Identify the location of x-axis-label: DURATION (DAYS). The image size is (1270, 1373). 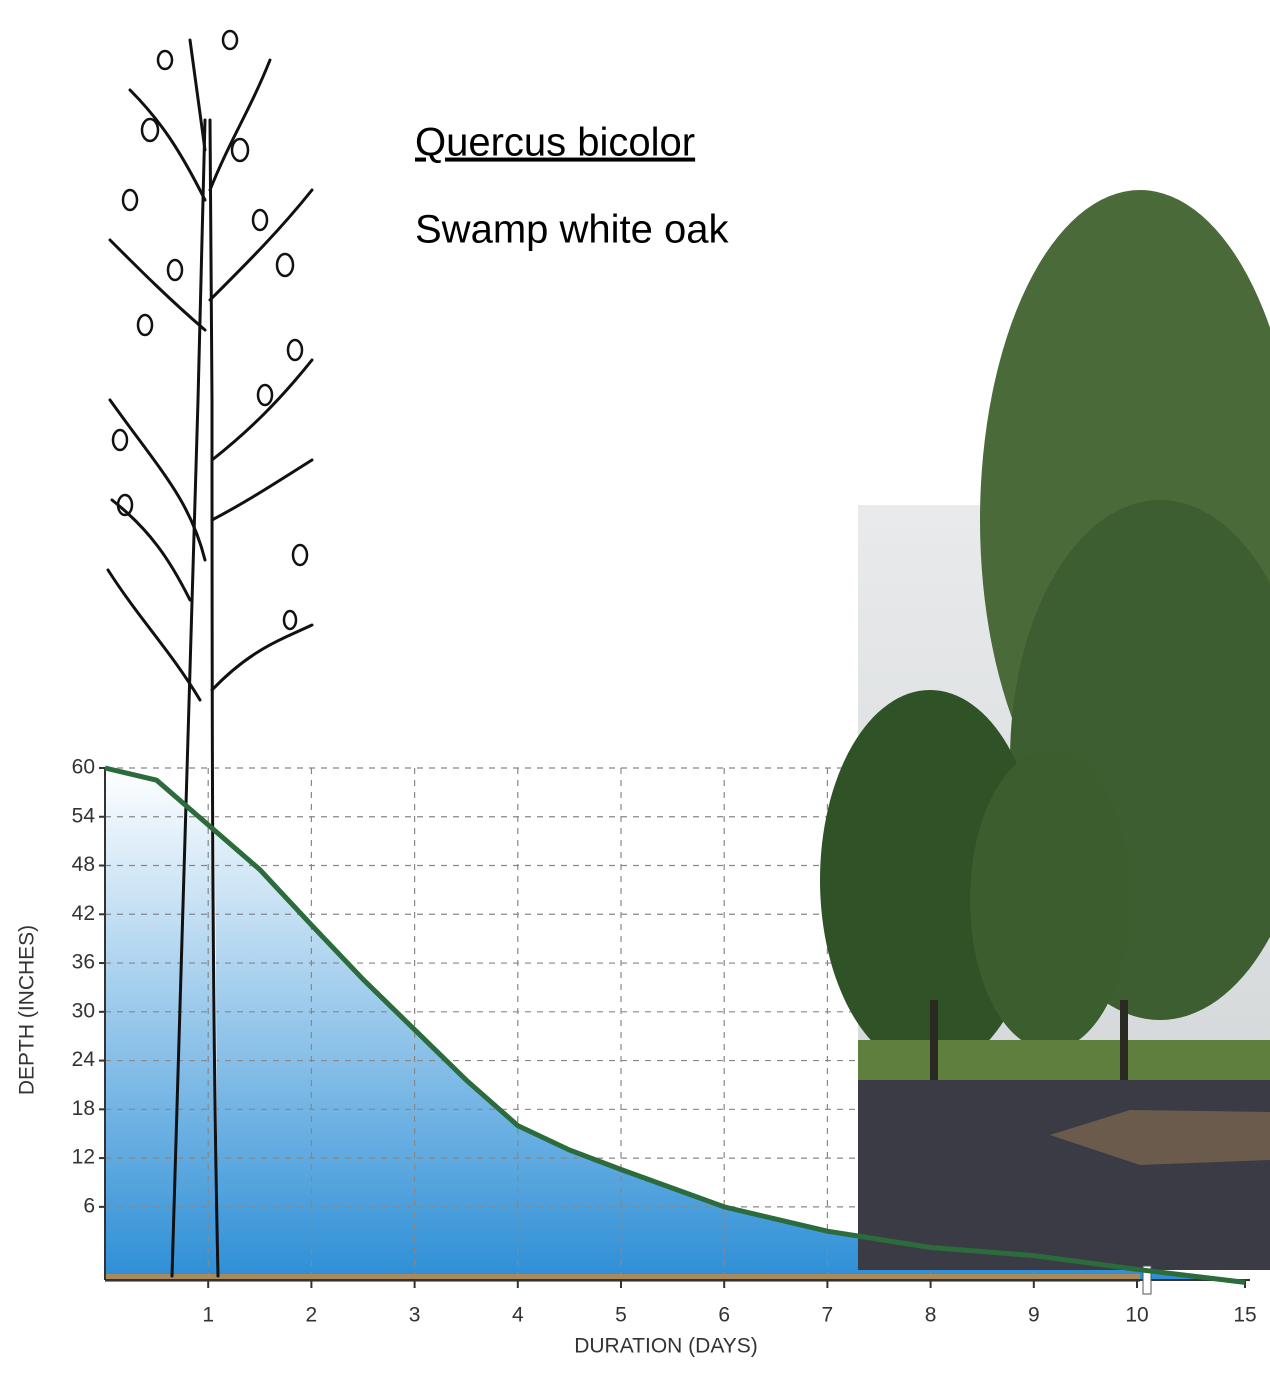
(666, 1346).